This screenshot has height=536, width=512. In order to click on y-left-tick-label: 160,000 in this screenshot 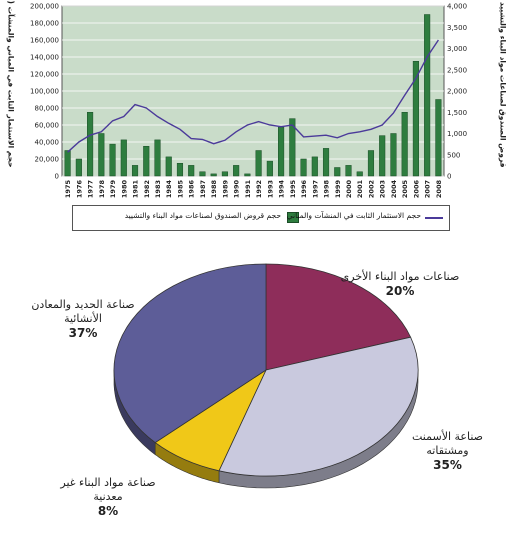, I will do `click(44, 41)`.